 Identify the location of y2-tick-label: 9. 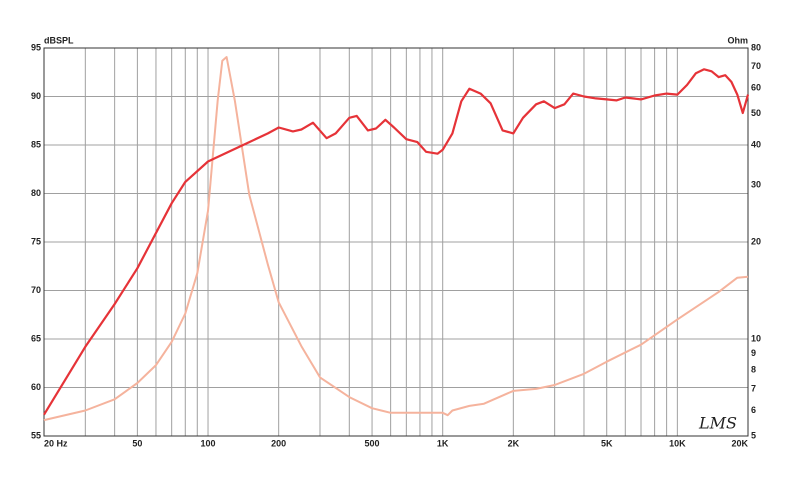
(753, 353).